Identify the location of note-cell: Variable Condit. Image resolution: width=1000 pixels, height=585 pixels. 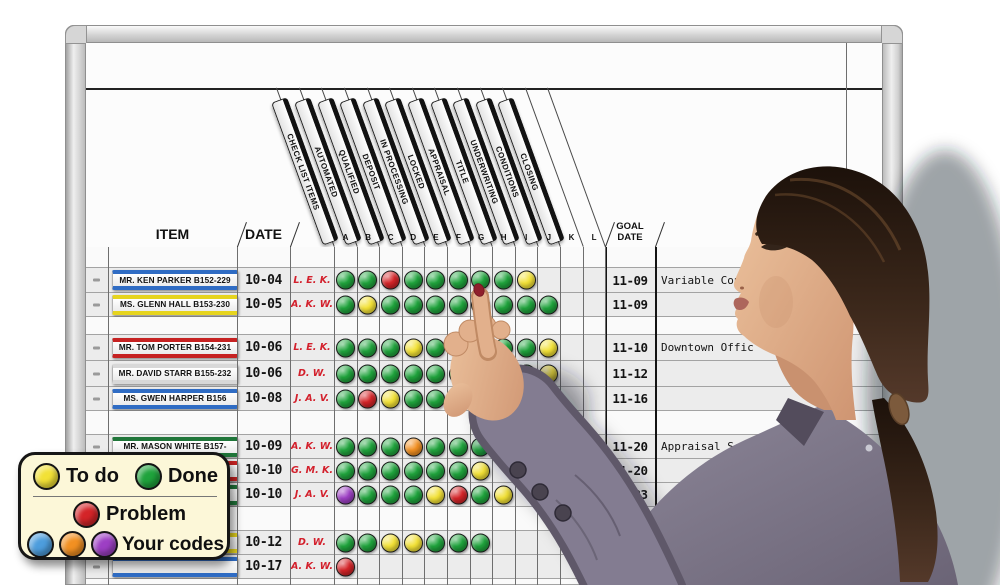
(711, 280).